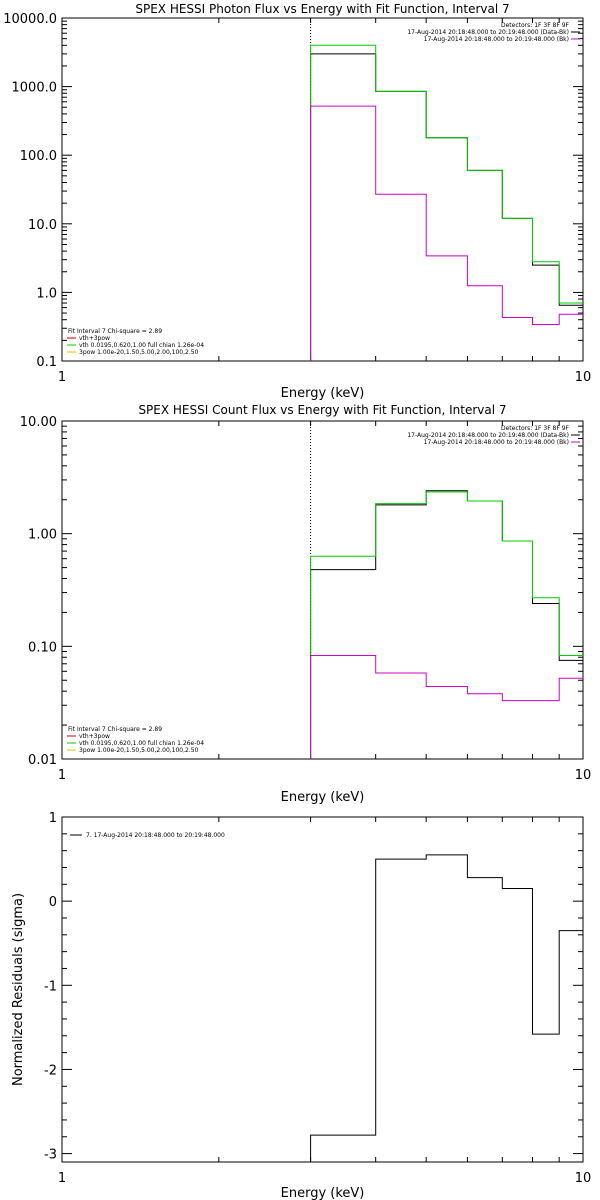 This screenshot has height=1200, width=600. I want to click on y-tick-label: -2, so click(50, 1070).